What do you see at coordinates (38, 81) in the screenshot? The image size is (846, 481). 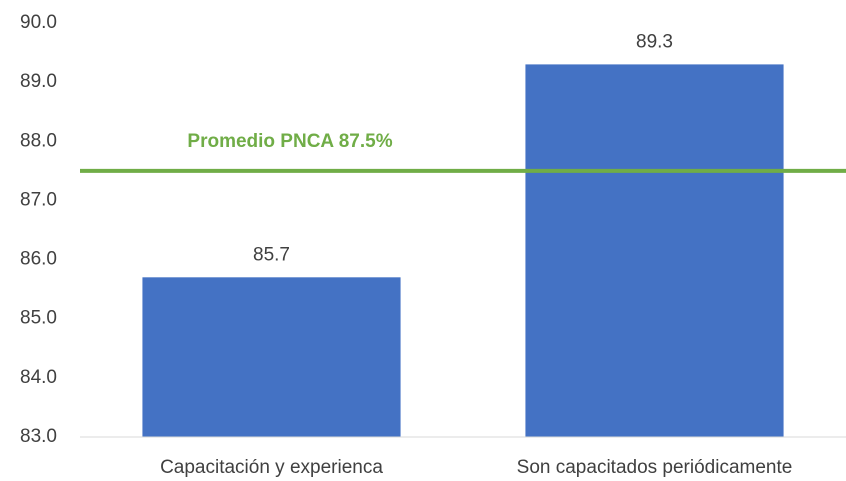 I see `y-tick-label: 89.0` at bounding box center [38, 81].